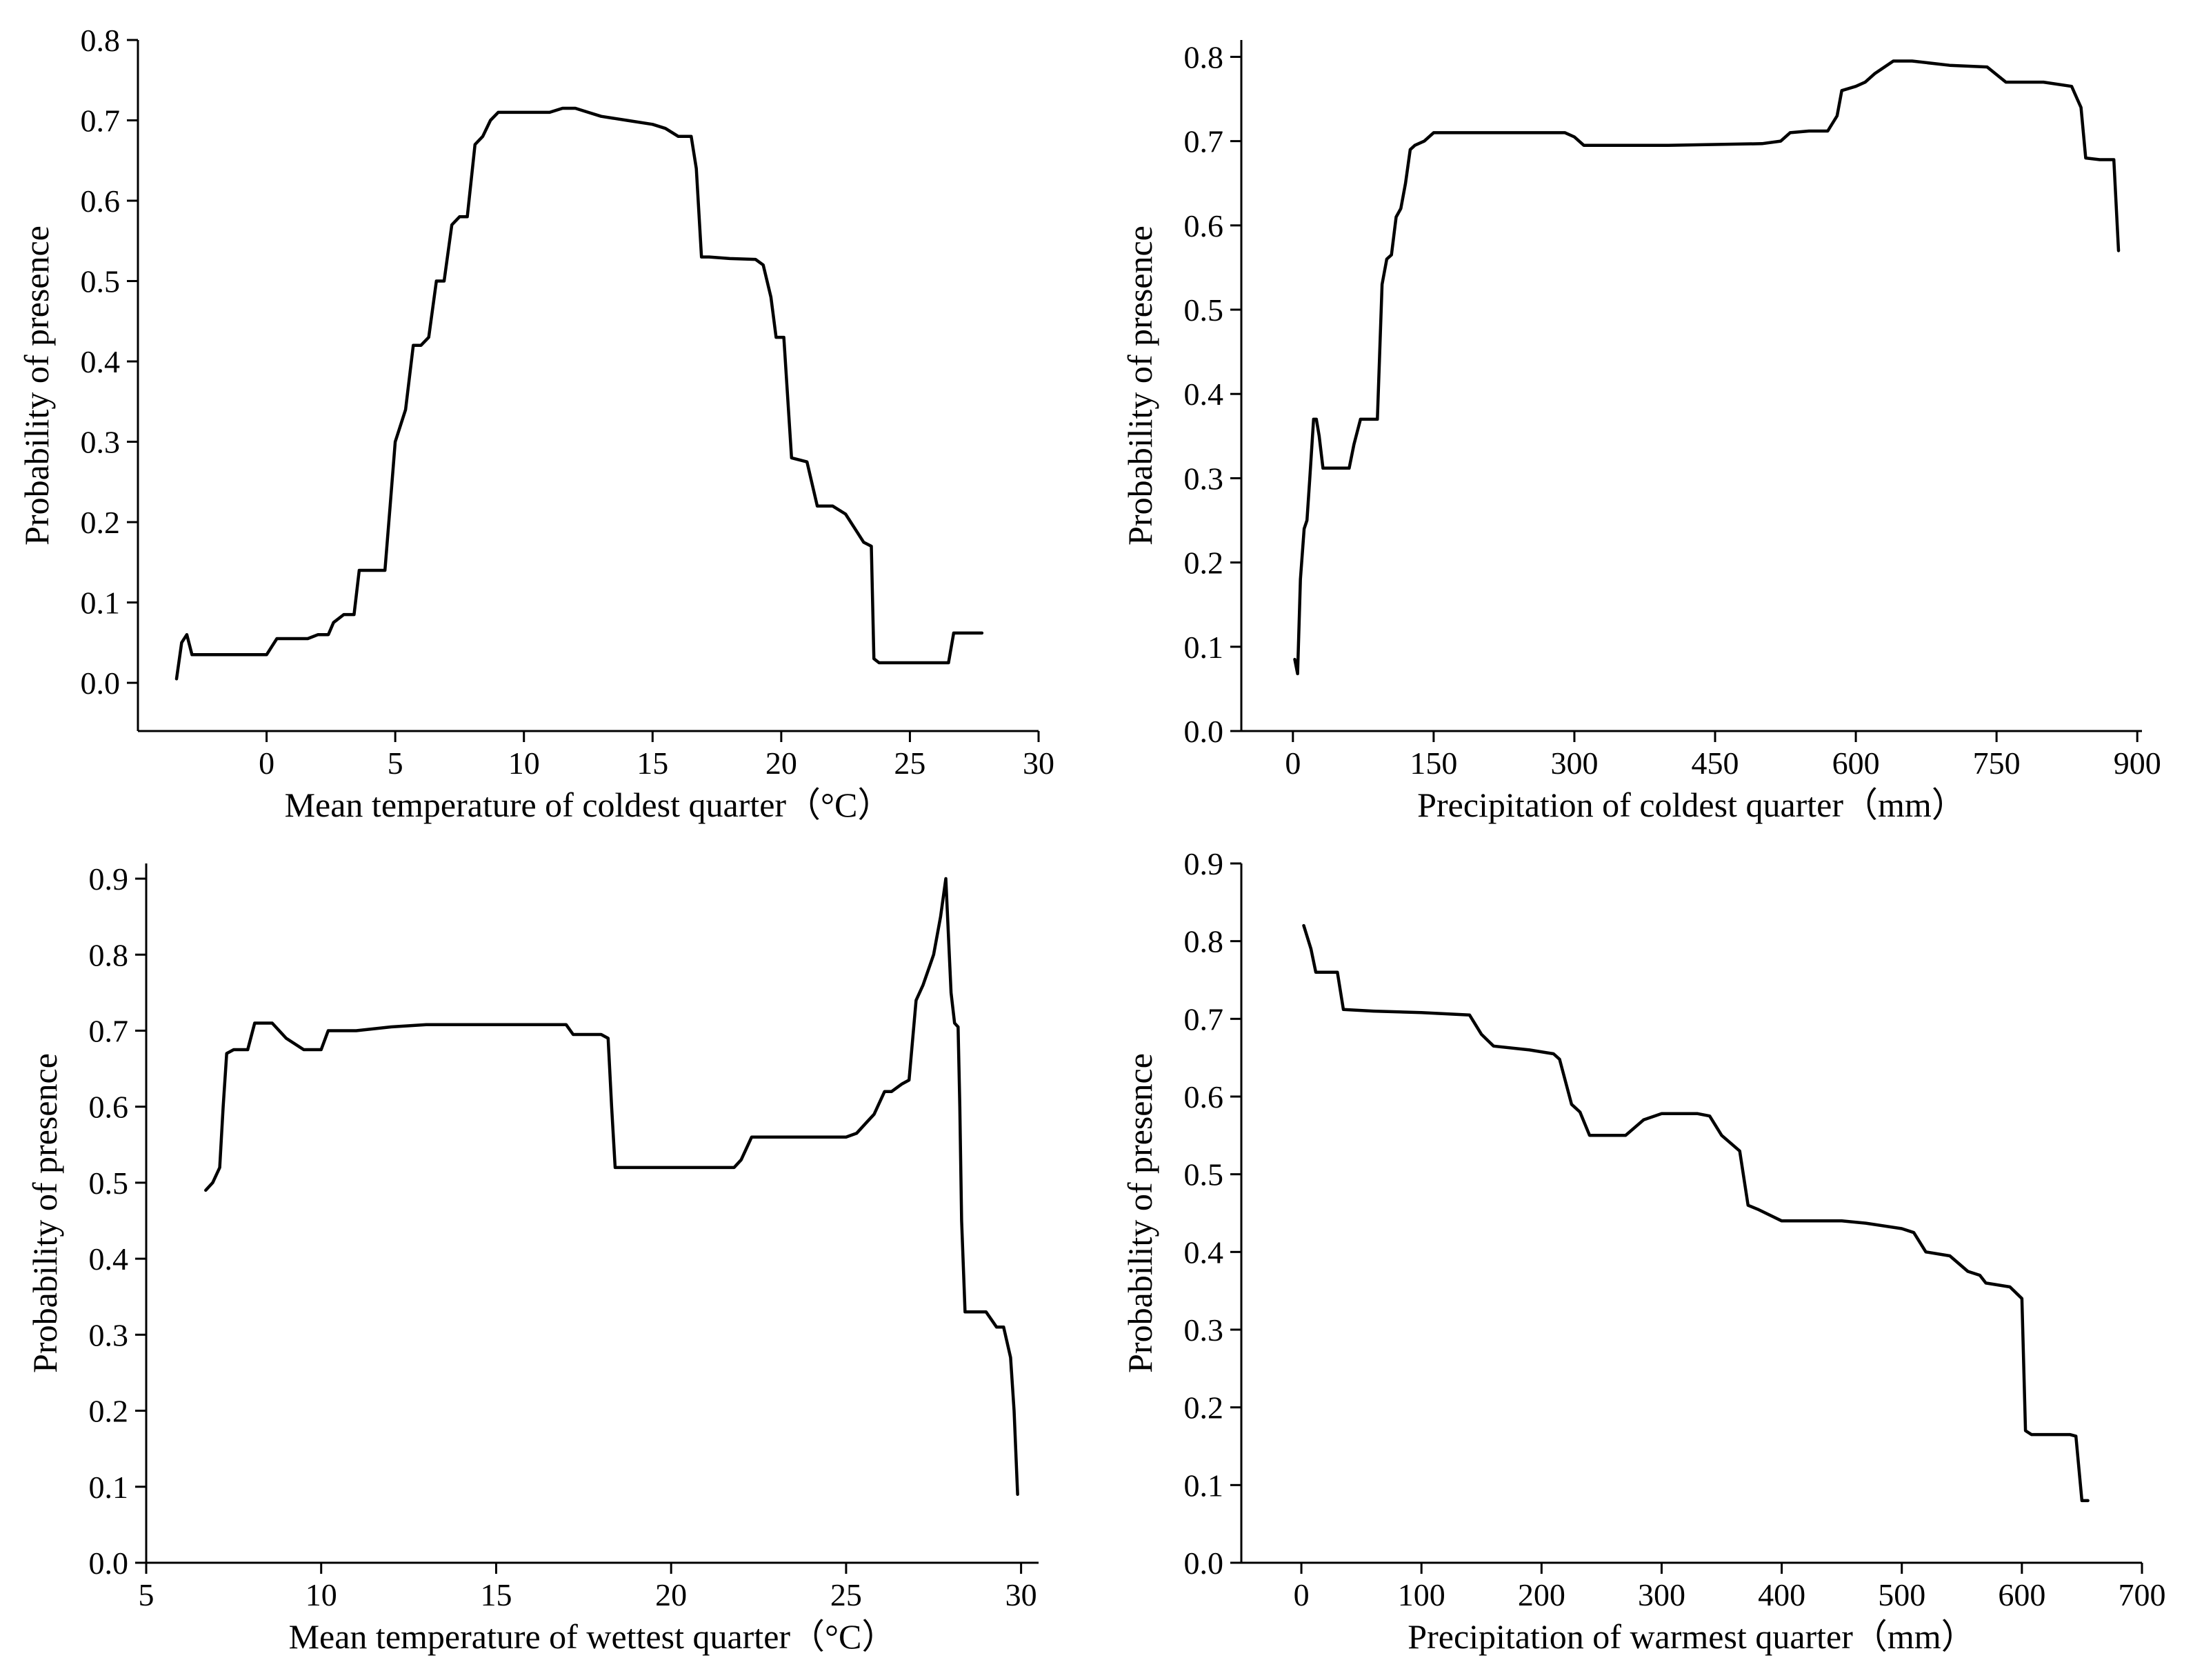 This screenshot has height=1680, width=2193. Describe the element at coordinates (1715, 764) in the screenshot. I see `x-tick-label: 450` at that location.